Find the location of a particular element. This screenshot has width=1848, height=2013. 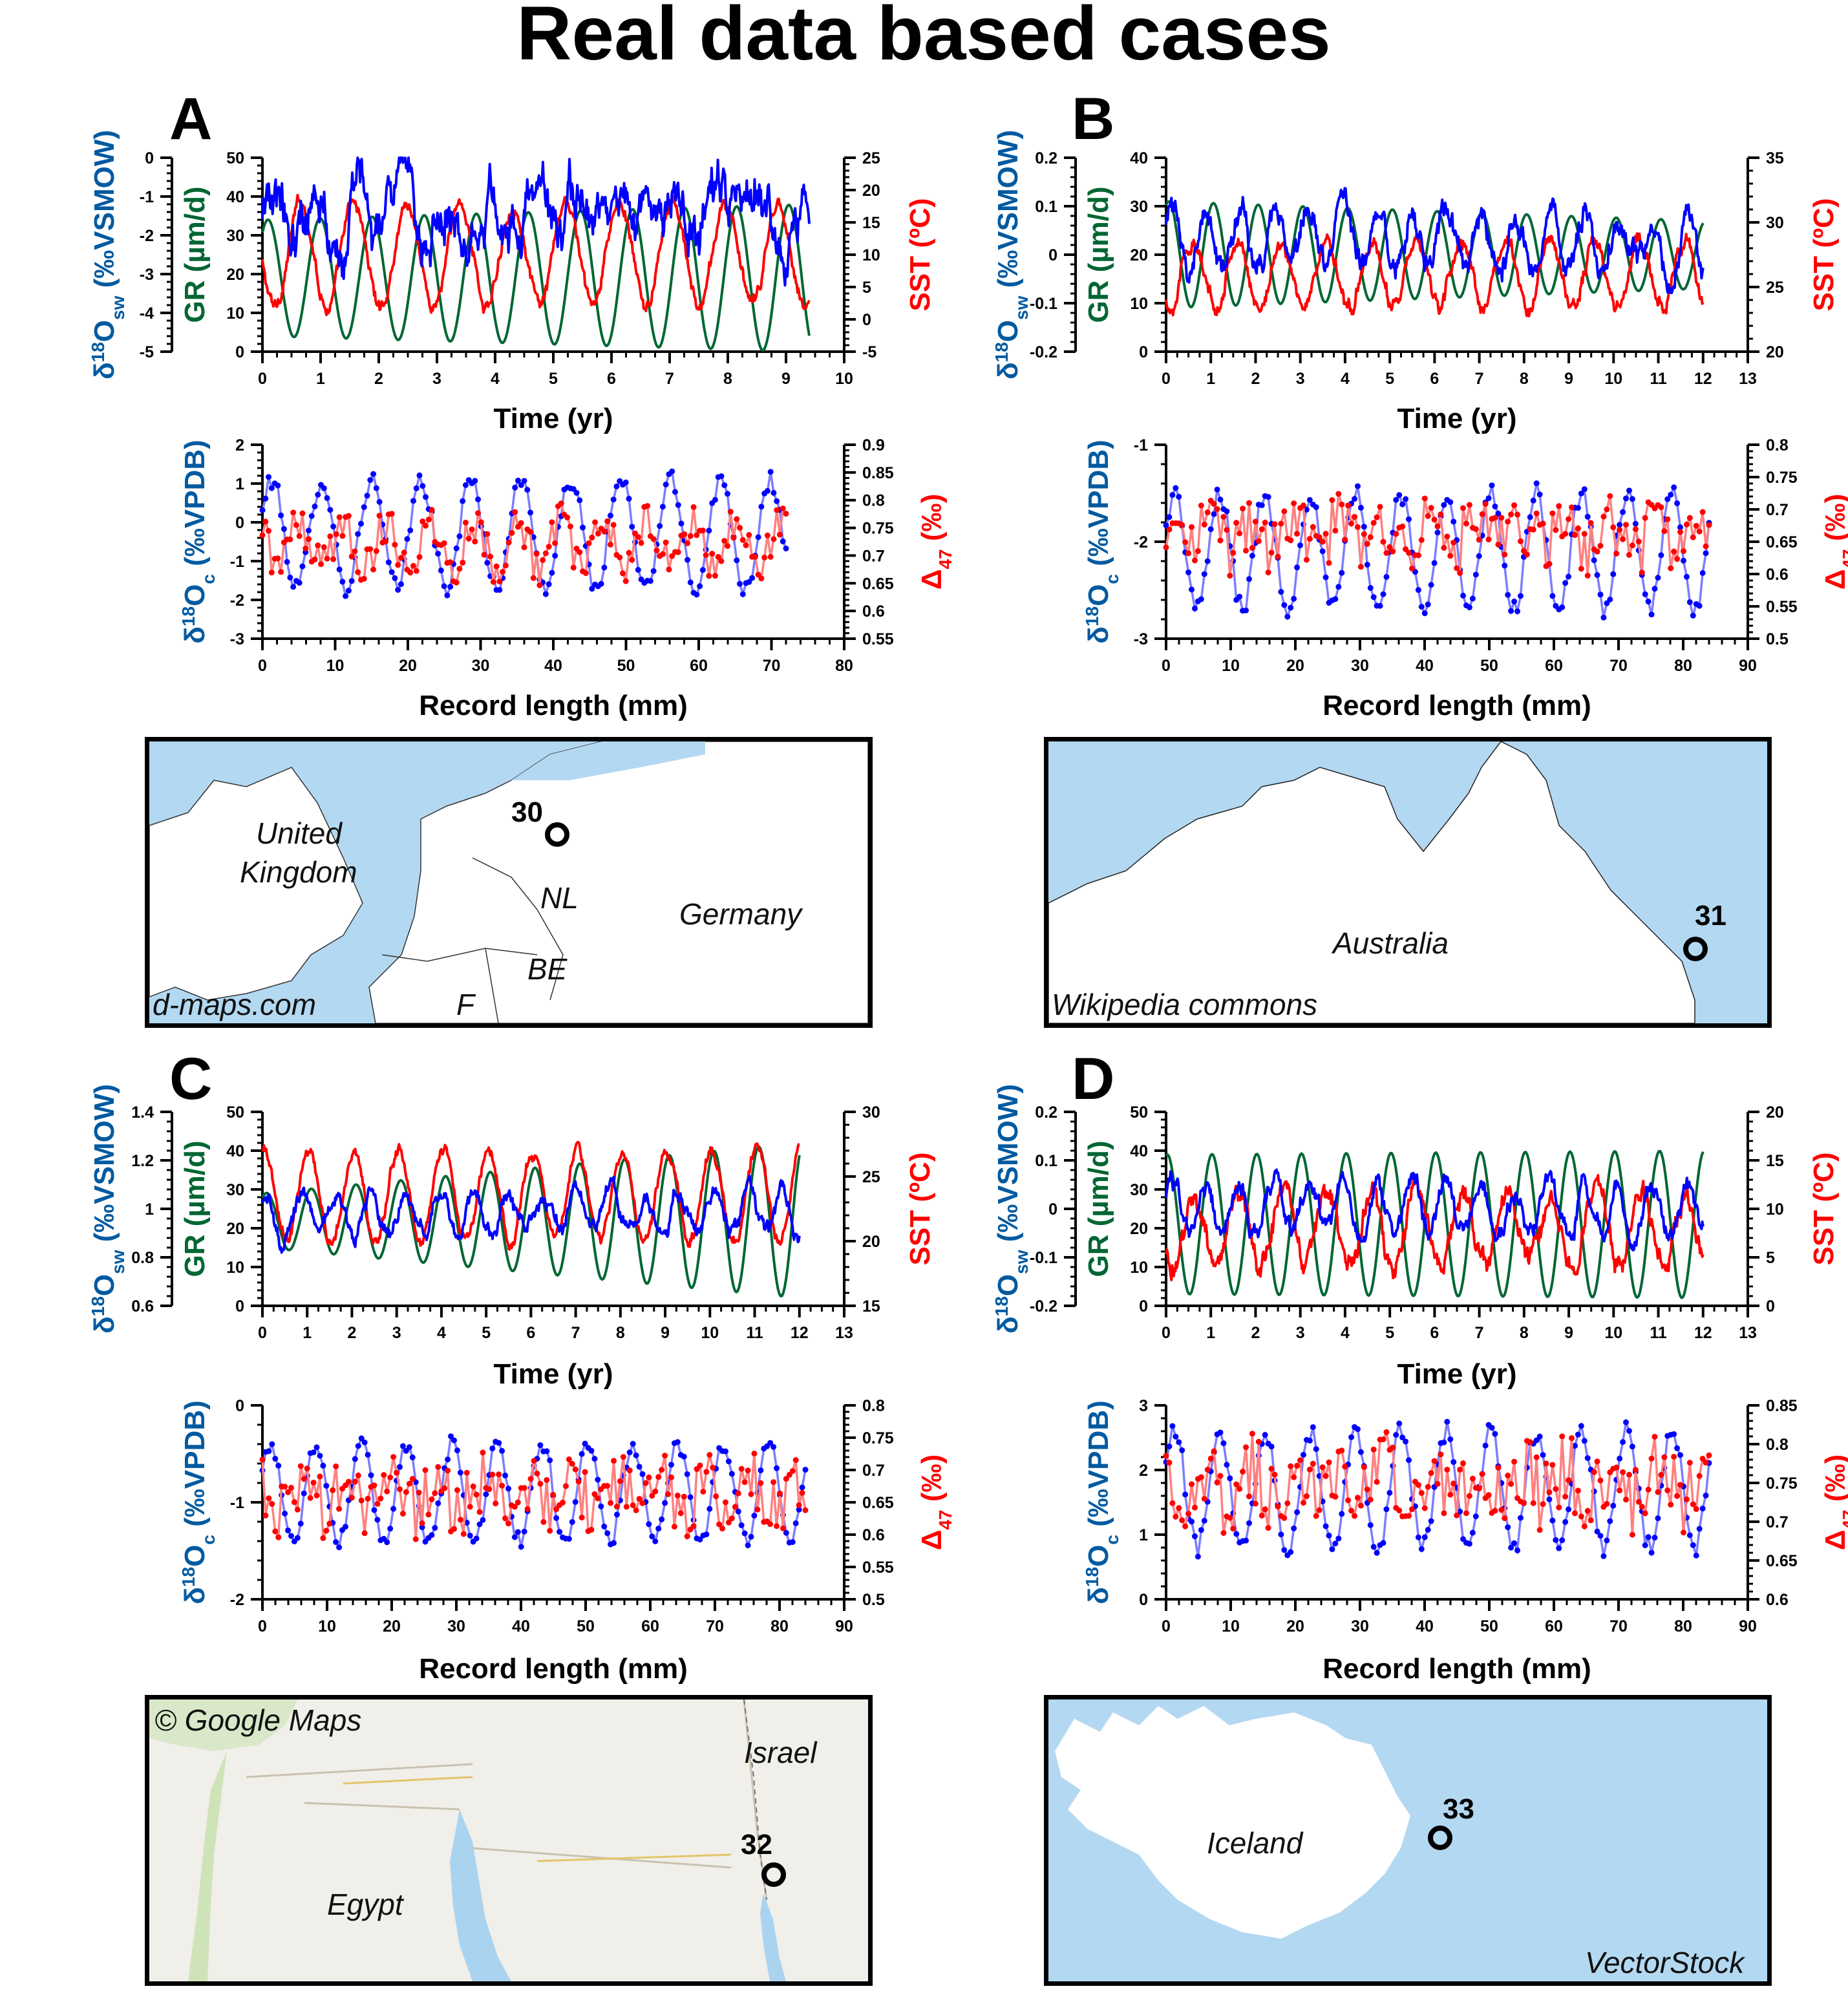

y-tick-label: 3 is located at coordinates (1143, 1406).